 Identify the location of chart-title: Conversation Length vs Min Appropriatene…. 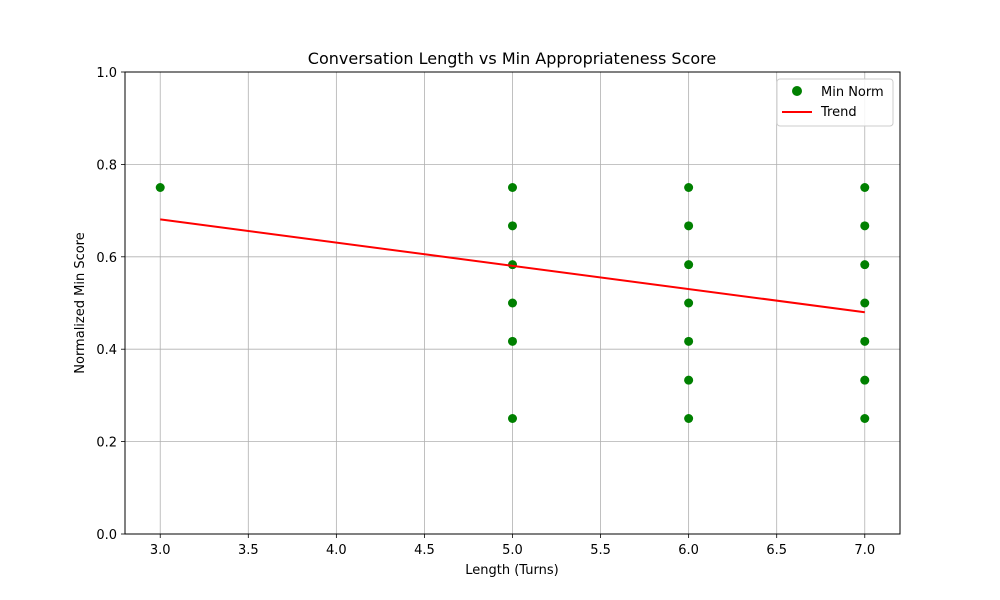
(512, 58).